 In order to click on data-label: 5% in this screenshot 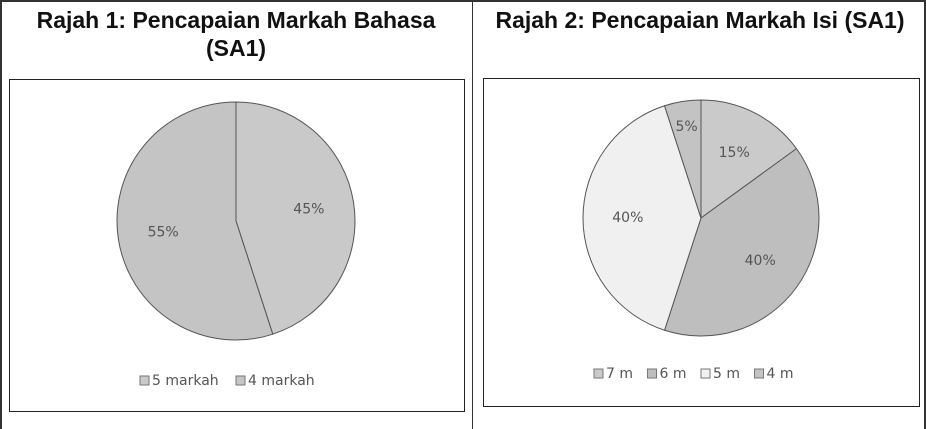, I will do `click(686, 127)`.